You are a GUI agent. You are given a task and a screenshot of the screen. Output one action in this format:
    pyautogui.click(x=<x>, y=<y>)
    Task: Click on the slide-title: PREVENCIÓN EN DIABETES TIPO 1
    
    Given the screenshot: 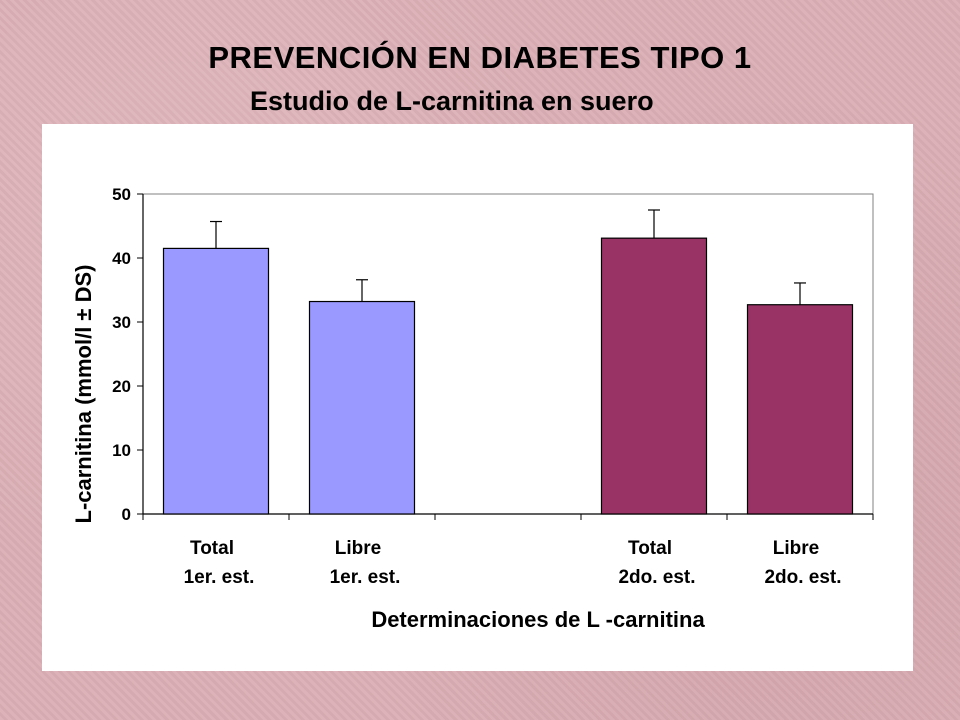 What is the action you would take?
    pyautogui.click(x=480, y=57)
    